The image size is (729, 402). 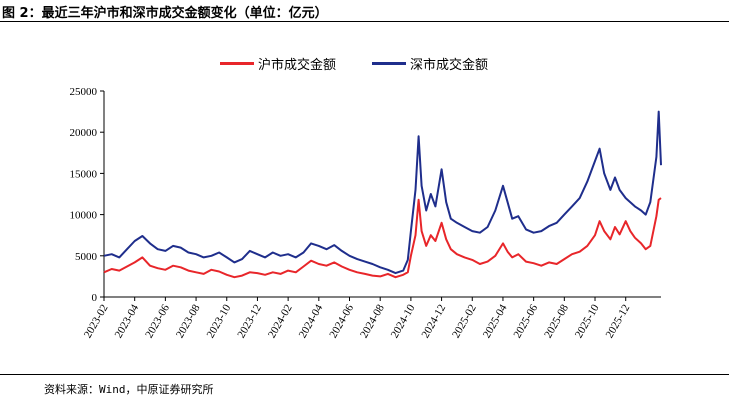 What do you see at coordinates (95, 298) in the screenshot?
I see `y-tick-label: 0` at bounding box center [95, 298].